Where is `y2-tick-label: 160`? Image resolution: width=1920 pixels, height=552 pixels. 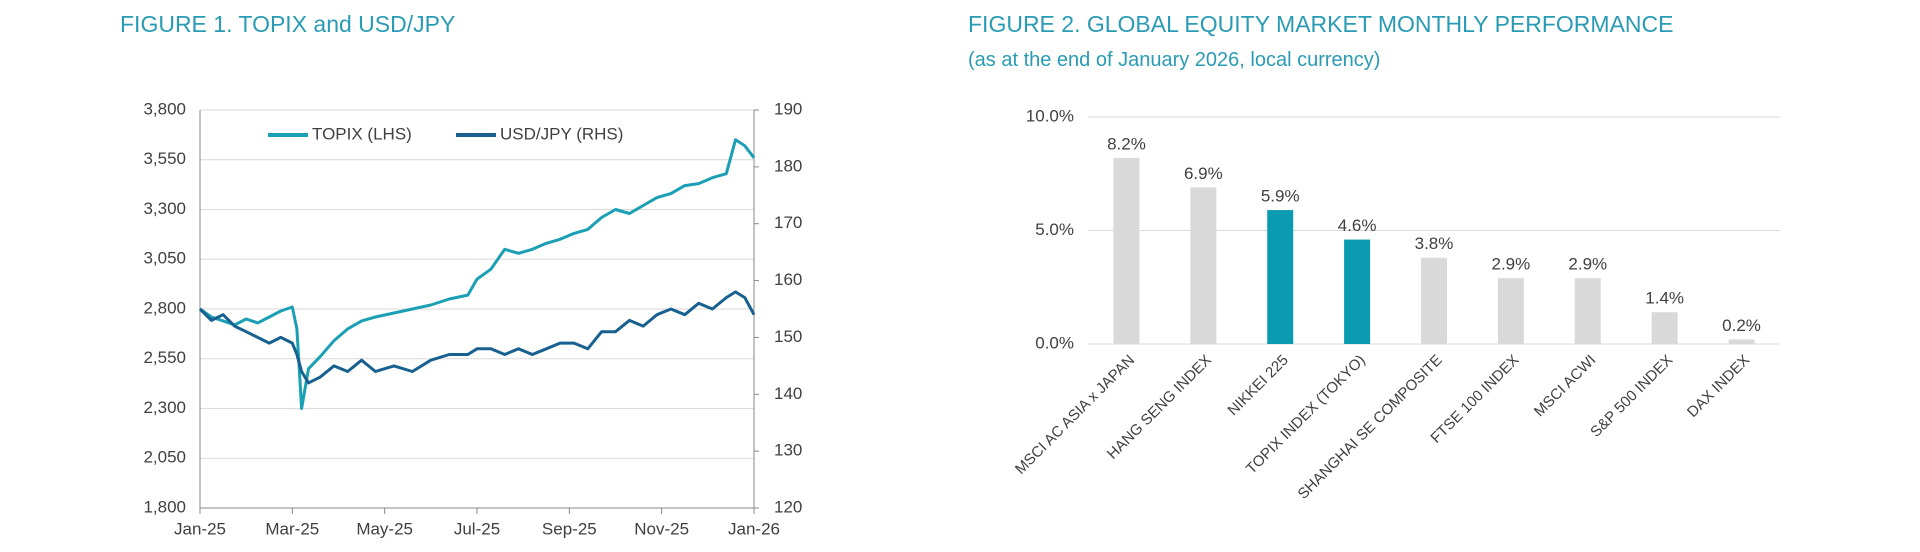
y2-tick-label: 160 is located at coordinates (788, 279).